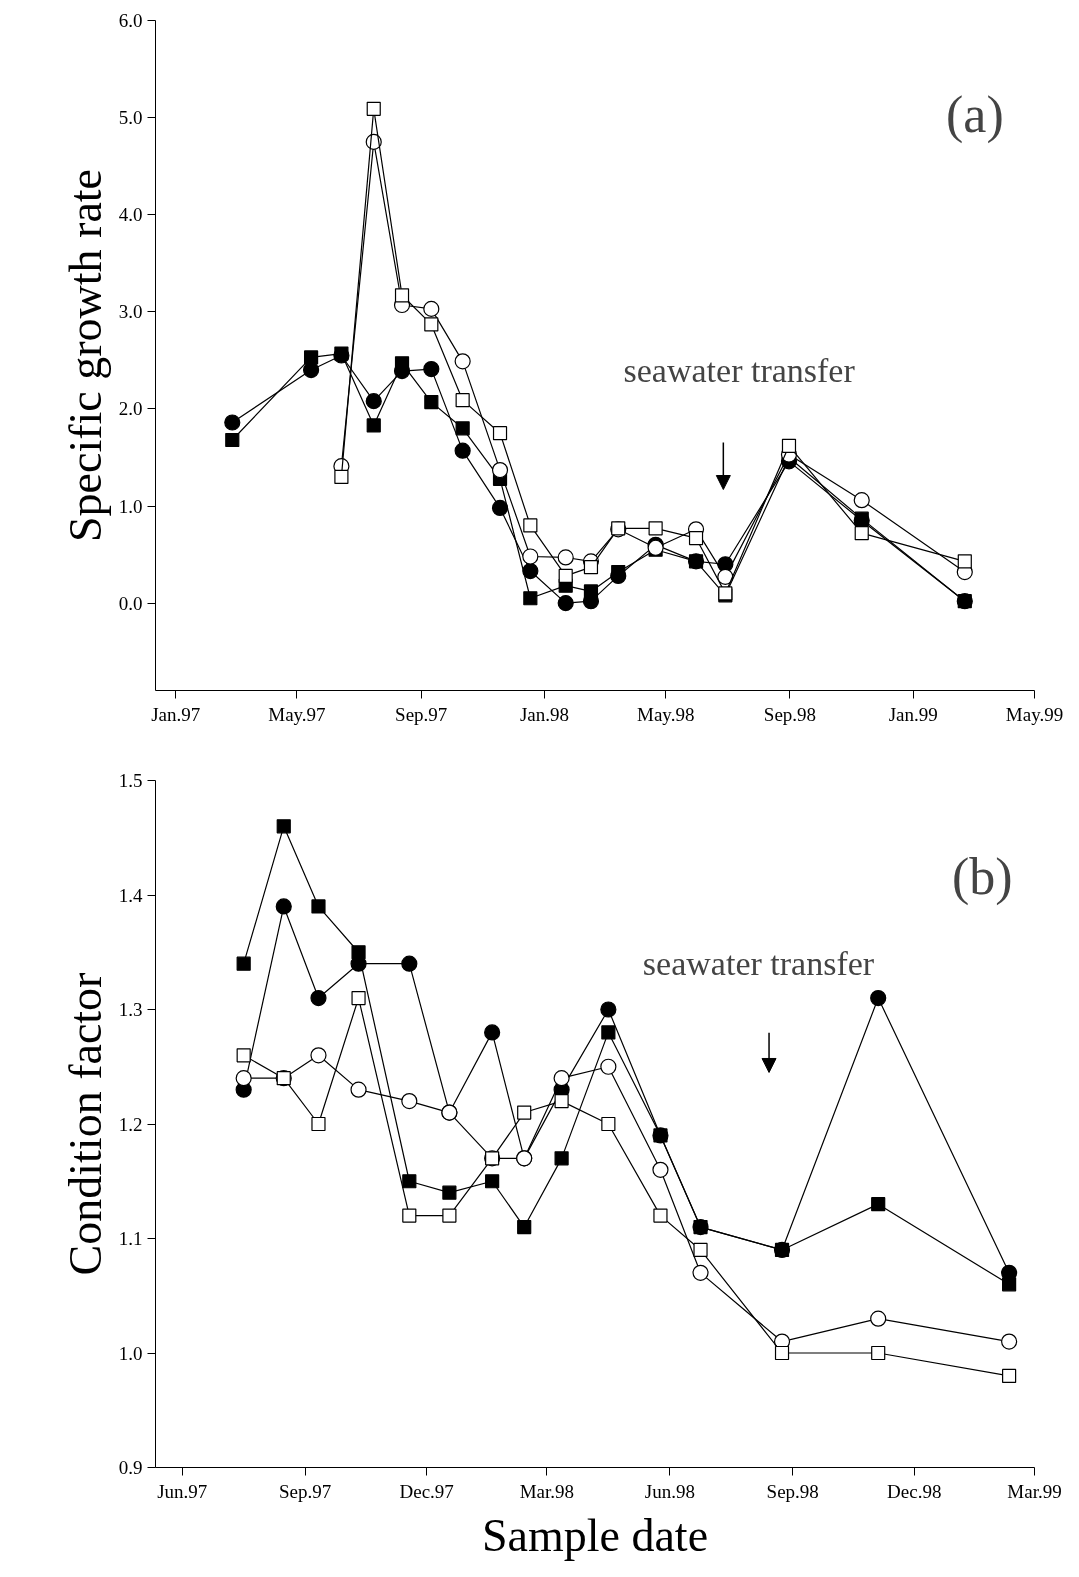 This screenshot has height=1577, width=1079. Describe the element at coordinates (913, 714) in the screenshot. I see `x-tick-label: Jan.99` at that location.